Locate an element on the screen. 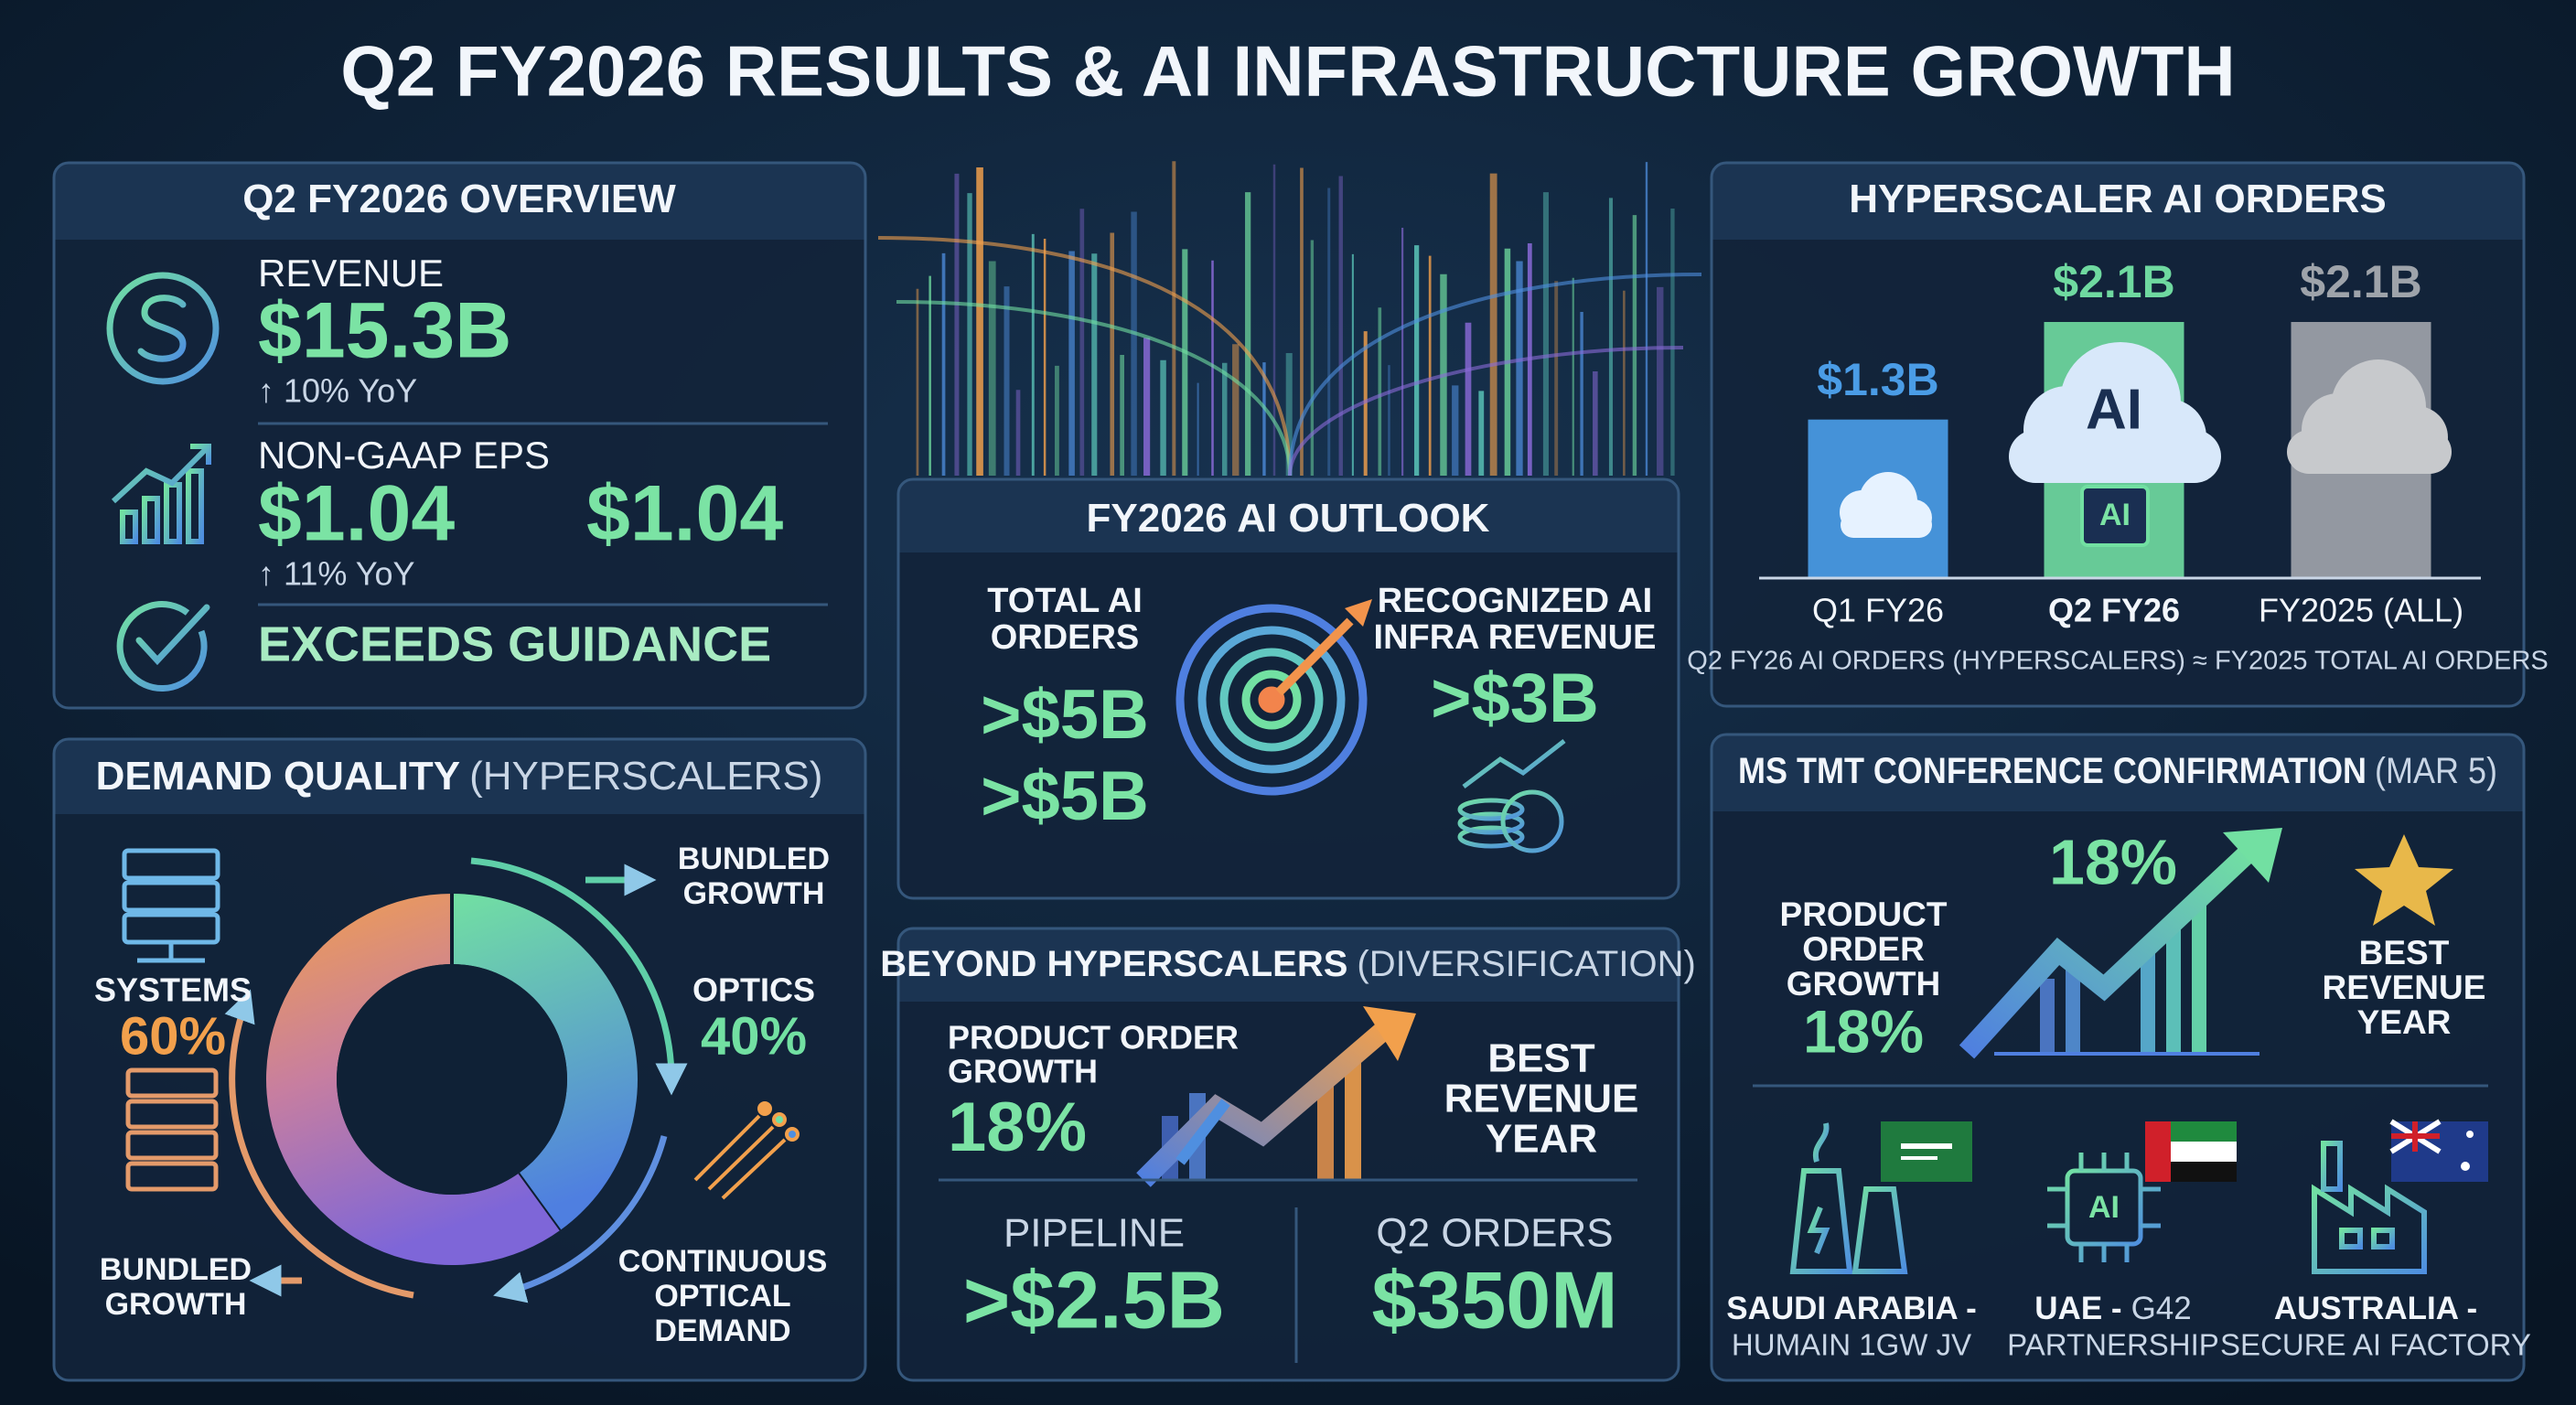  cloud-icons-part-part is located at coordinates (2369, 452).